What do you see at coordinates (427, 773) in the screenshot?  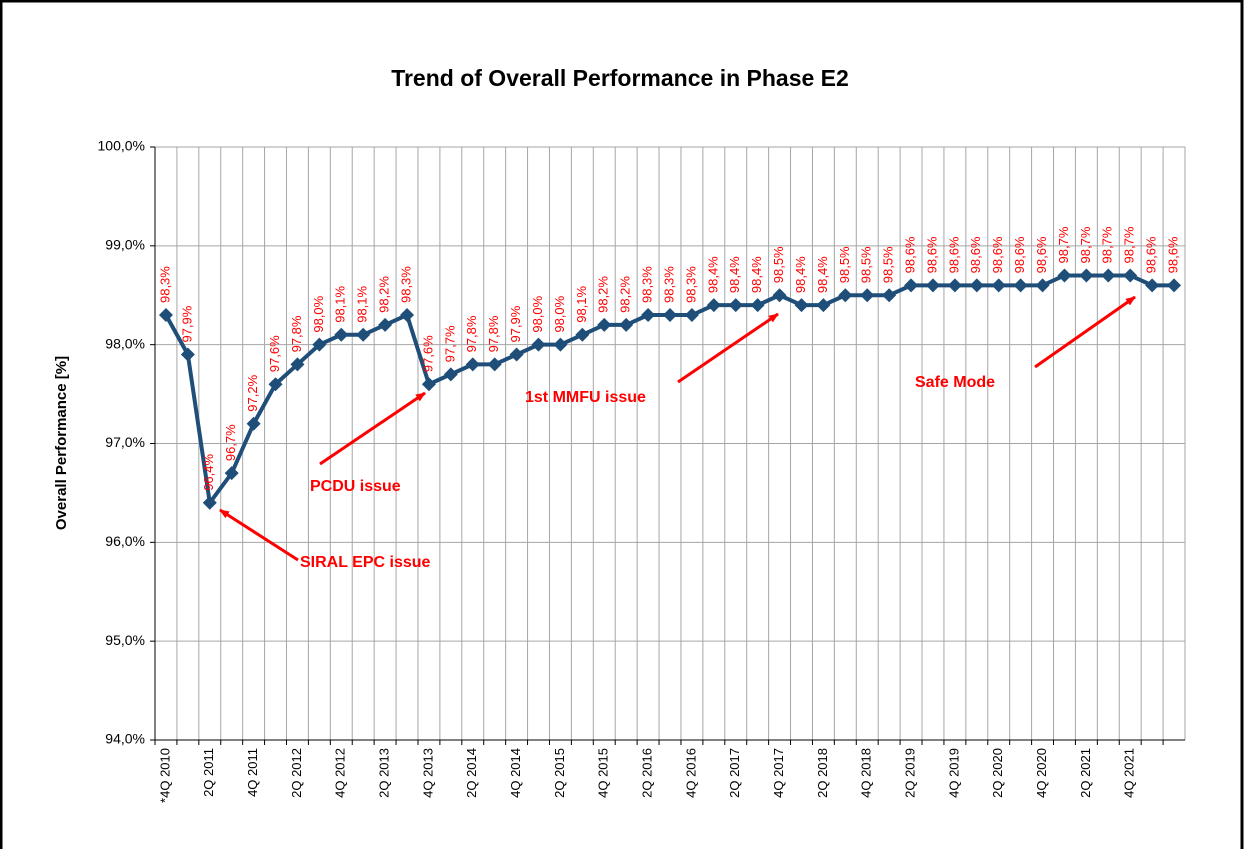 I see `x-tick-label: 4Q 2013` at bounding box center [427, 773].